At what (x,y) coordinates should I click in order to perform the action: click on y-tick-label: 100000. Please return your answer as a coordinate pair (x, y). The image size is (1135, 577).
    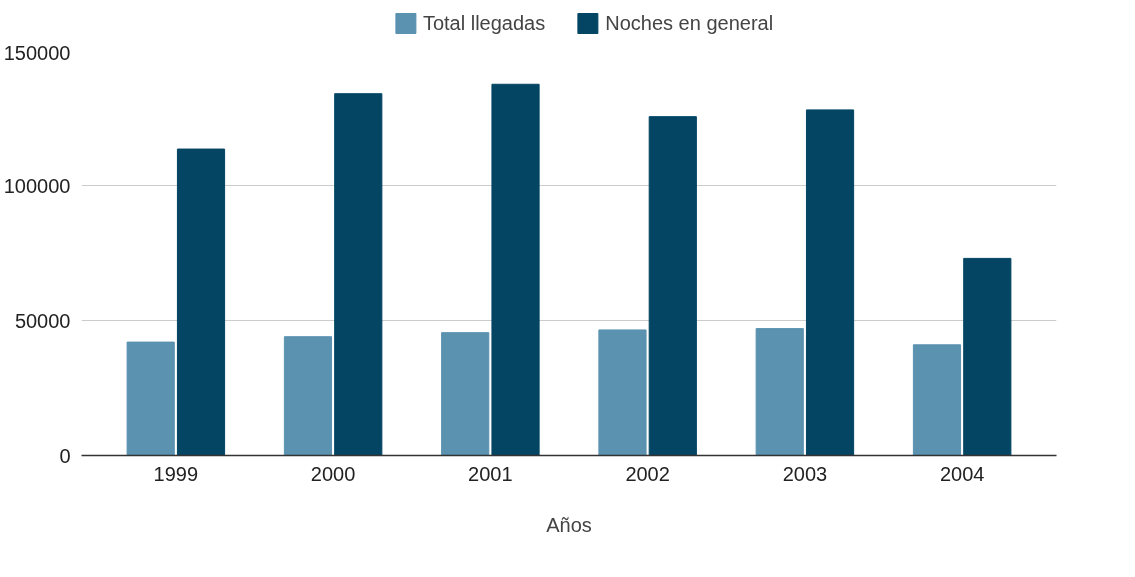
    Looking at the image, I should click on (37, 185).